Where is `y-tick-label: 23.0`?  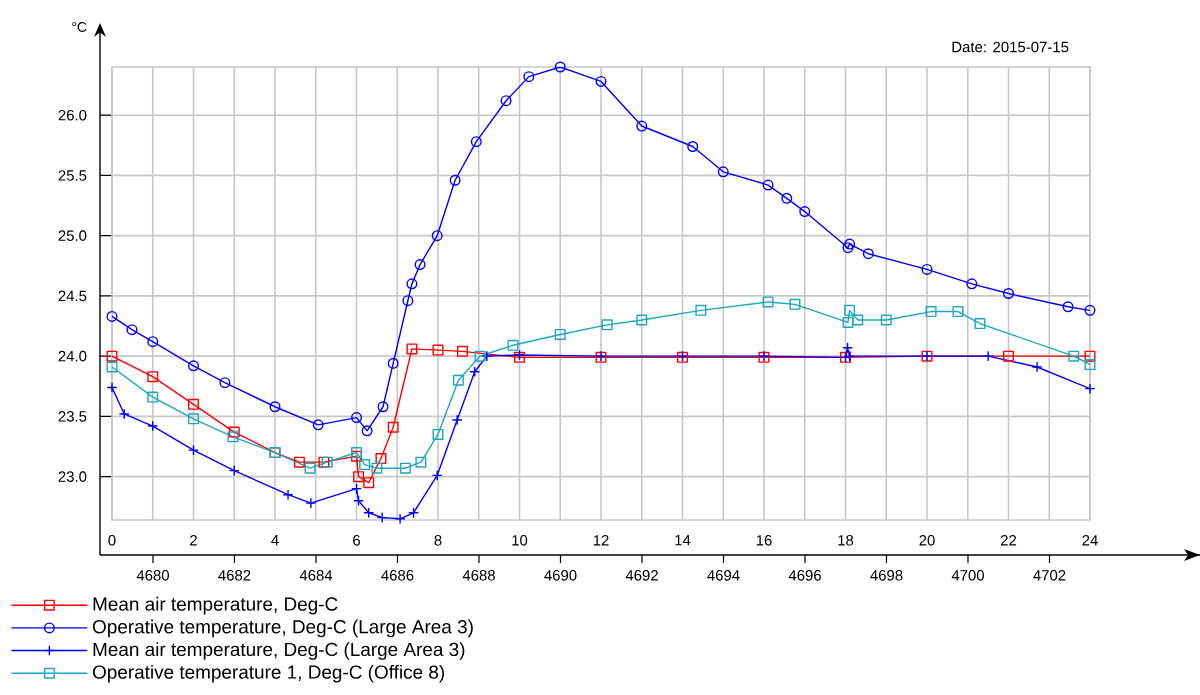 y-tick-label: 23.0 is located at coordinates (72, 476).